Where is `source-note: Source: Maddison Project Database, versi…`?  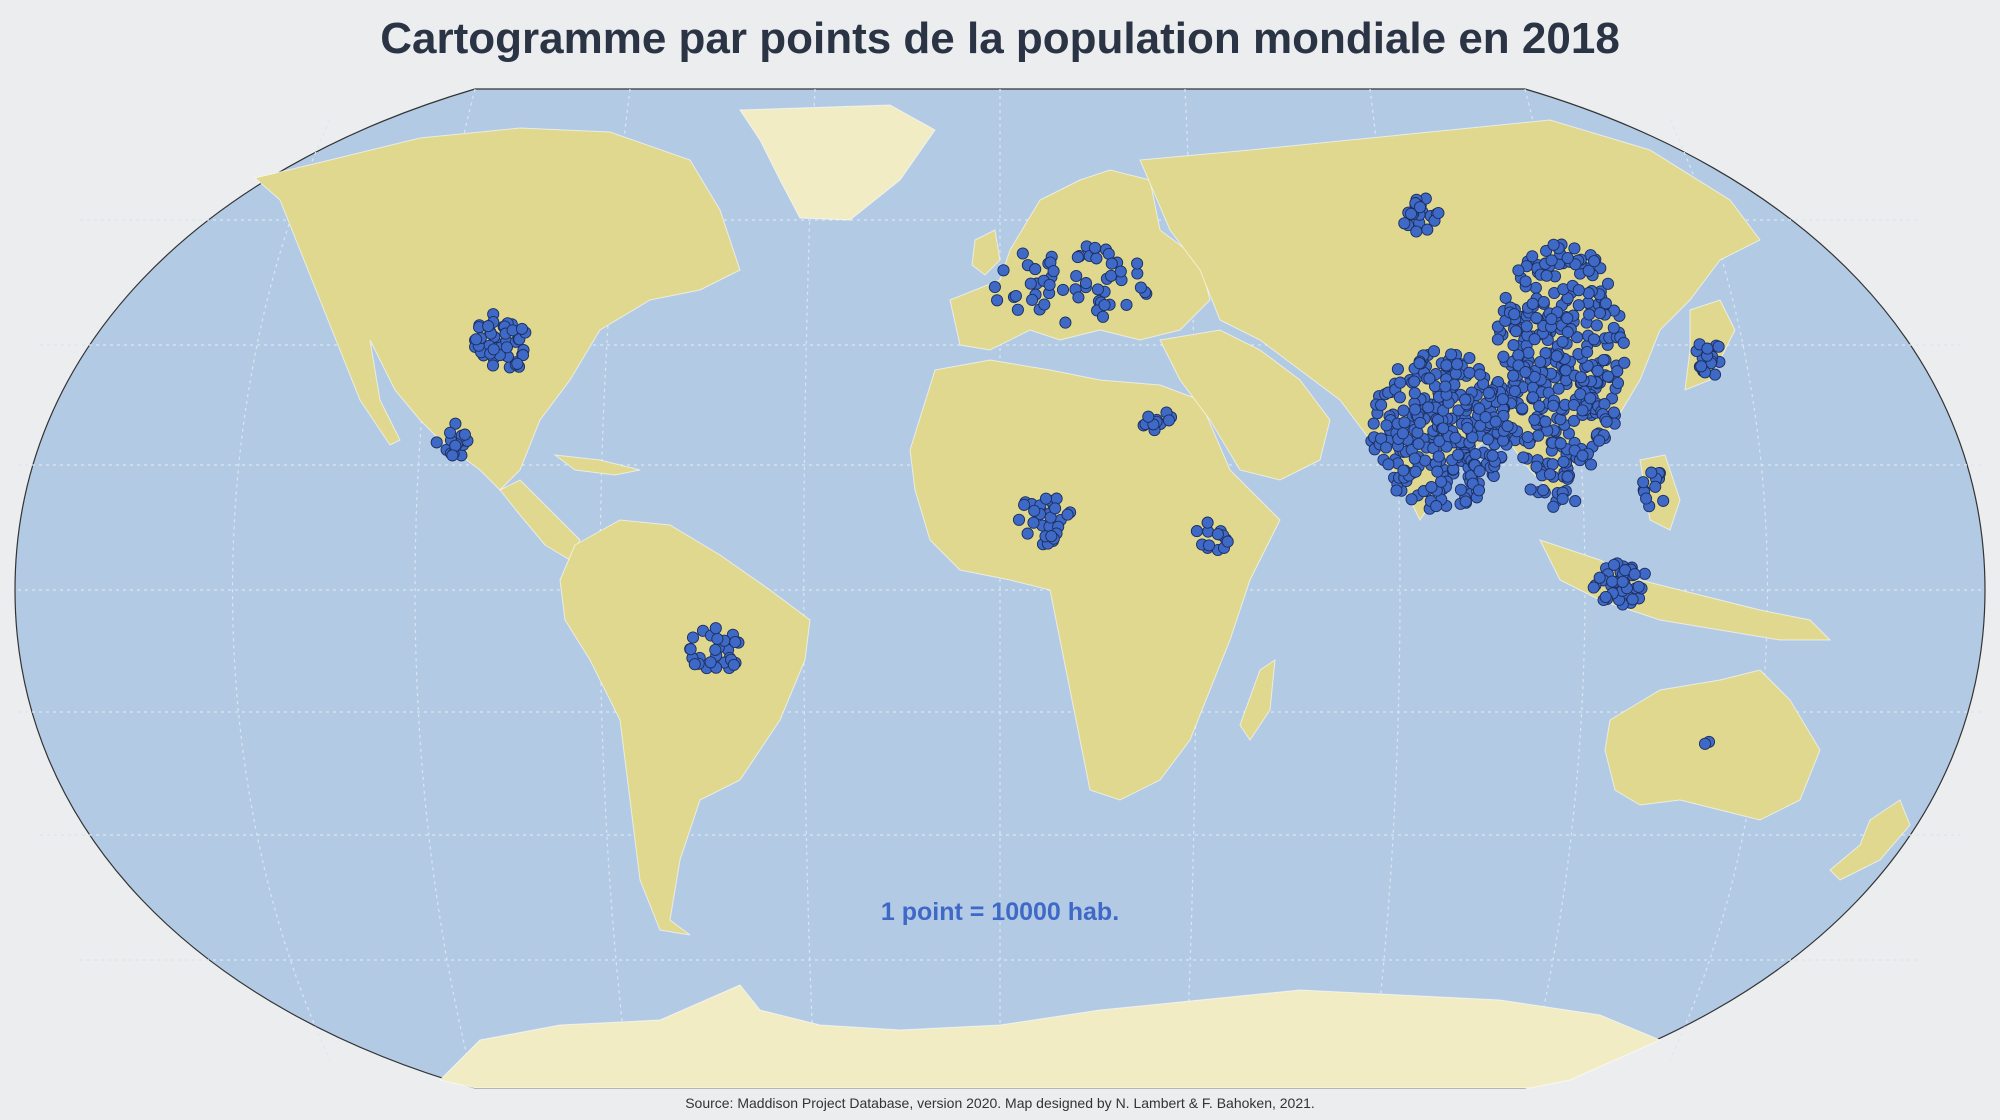
source-note: Source: Maddison Project Database, versi… is located at coordinates (1000, 1103).